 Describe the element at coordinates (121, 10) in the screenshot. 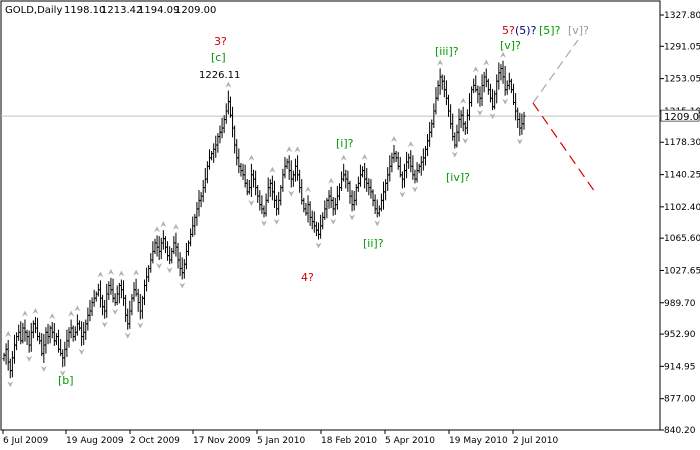

I see `ohlc-high: 1213.42` at that location.